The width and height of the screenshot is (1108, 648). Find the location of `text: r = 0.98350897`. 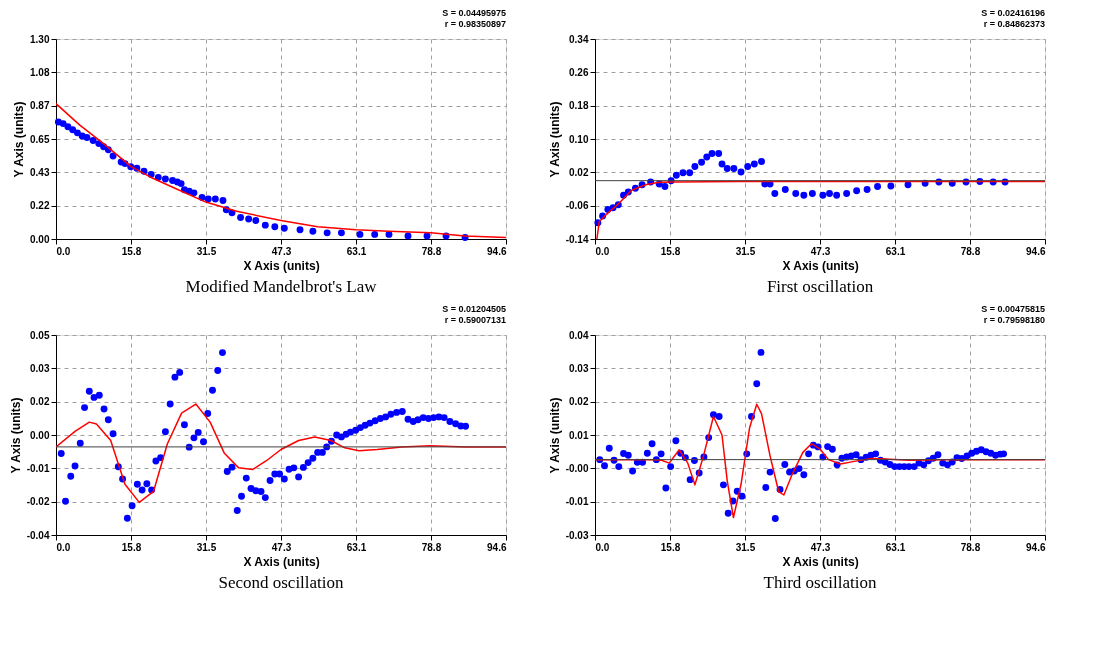

text: r = 0.98350897 is located at coordinates (475, 24).